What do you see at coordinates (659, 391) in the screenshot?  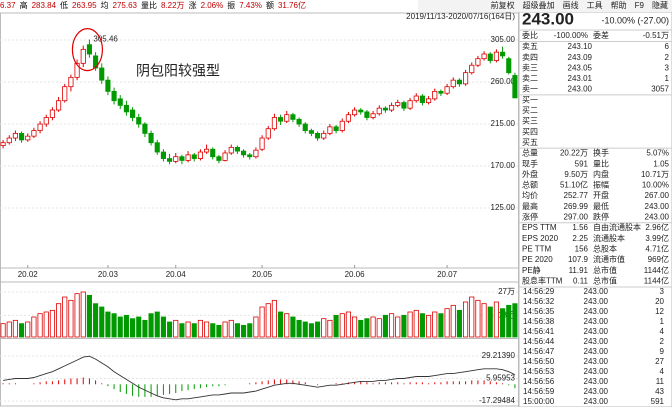 I see `tick-volume: 43` at bounding box center [659, 391].